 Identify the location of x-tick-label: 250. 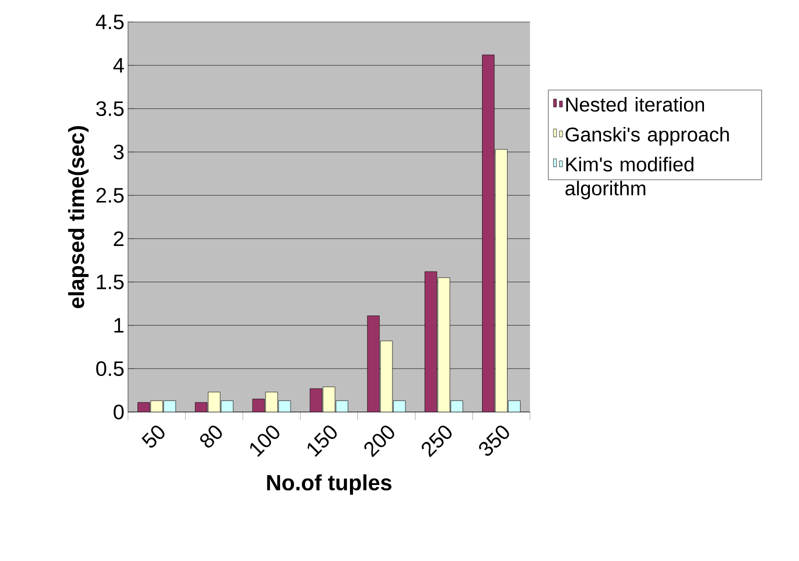
(437, 442).